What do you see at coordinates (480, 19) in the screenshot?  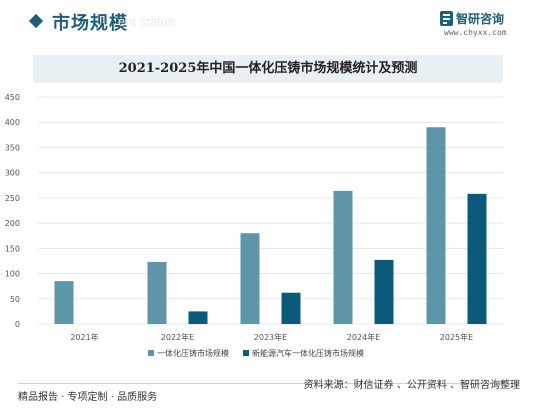 I see `brand-name: 智研咨询` at bounding box center [480, 19].